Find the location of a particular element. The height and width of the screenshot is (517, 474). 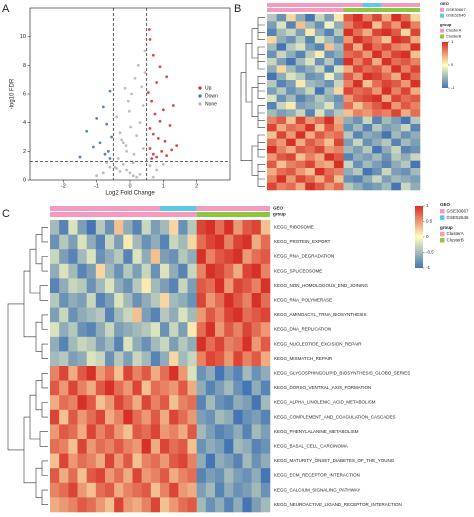

y-axis-label: -log10 FDR is located at coordinates (13, 93).